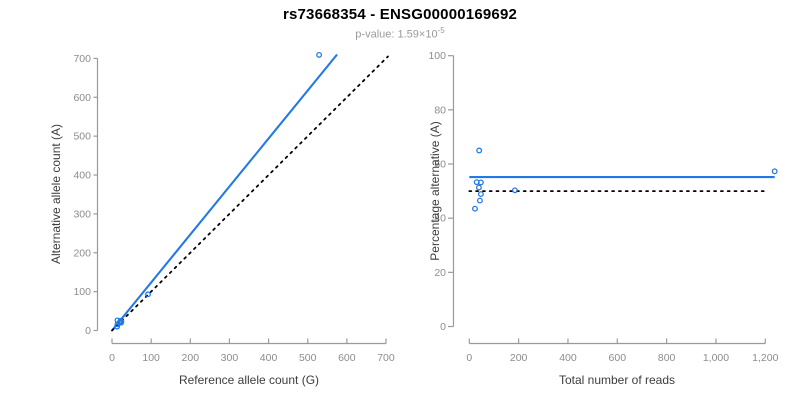 This screenshot has width=800, height=400. I want to click on y-axis-title: Percentage alternative (A), so click(435, 190).